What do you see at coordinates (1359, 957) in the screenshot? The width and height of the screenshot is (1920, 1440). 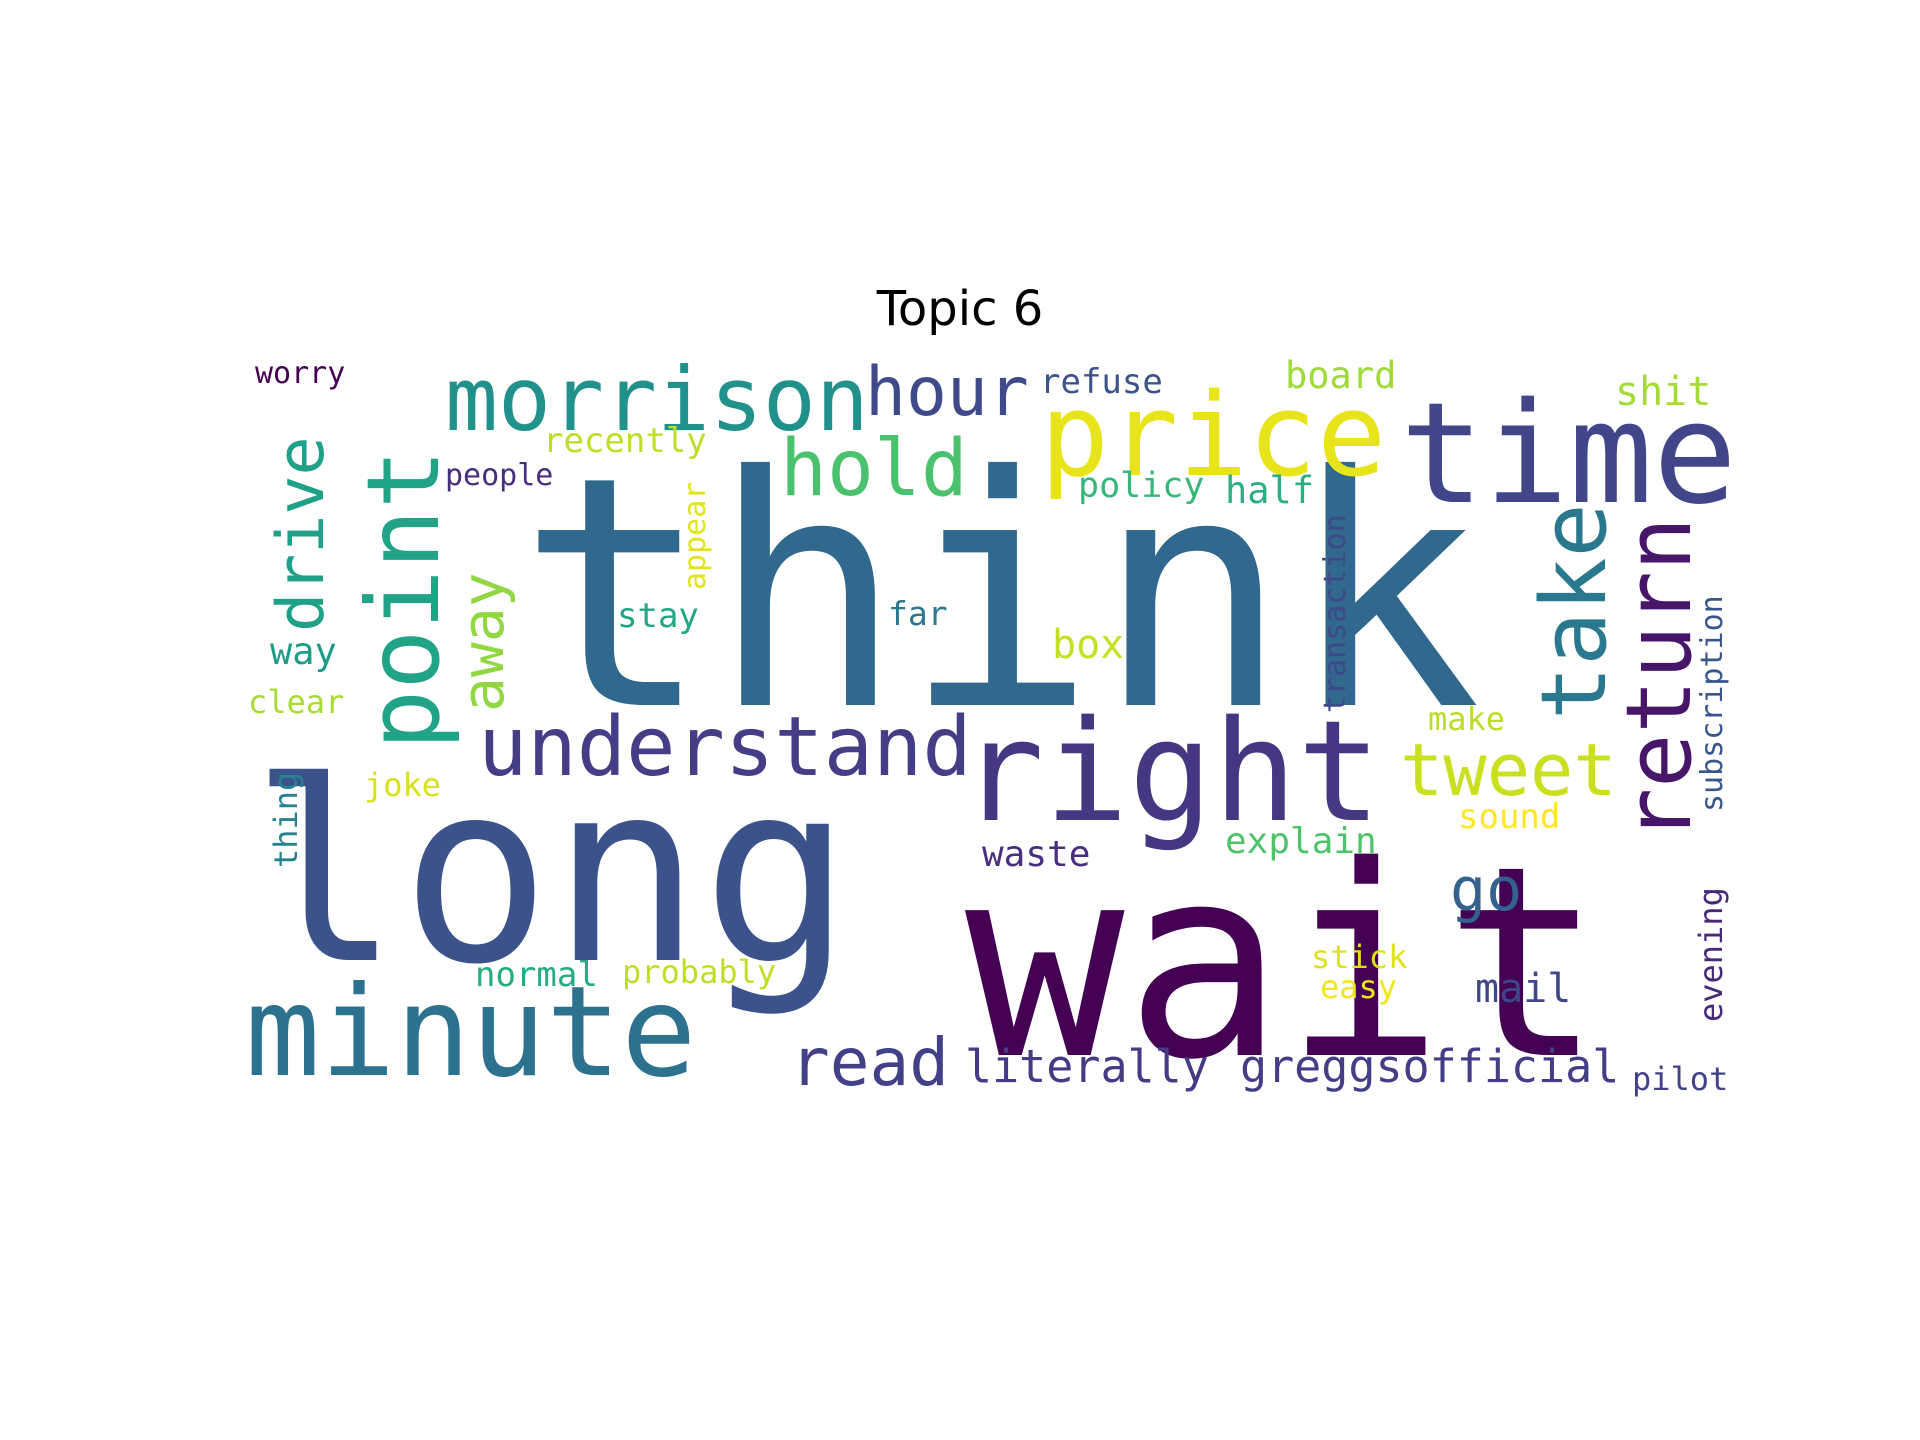 I see `word-stick: stick` at bounding box center [1359, 957].